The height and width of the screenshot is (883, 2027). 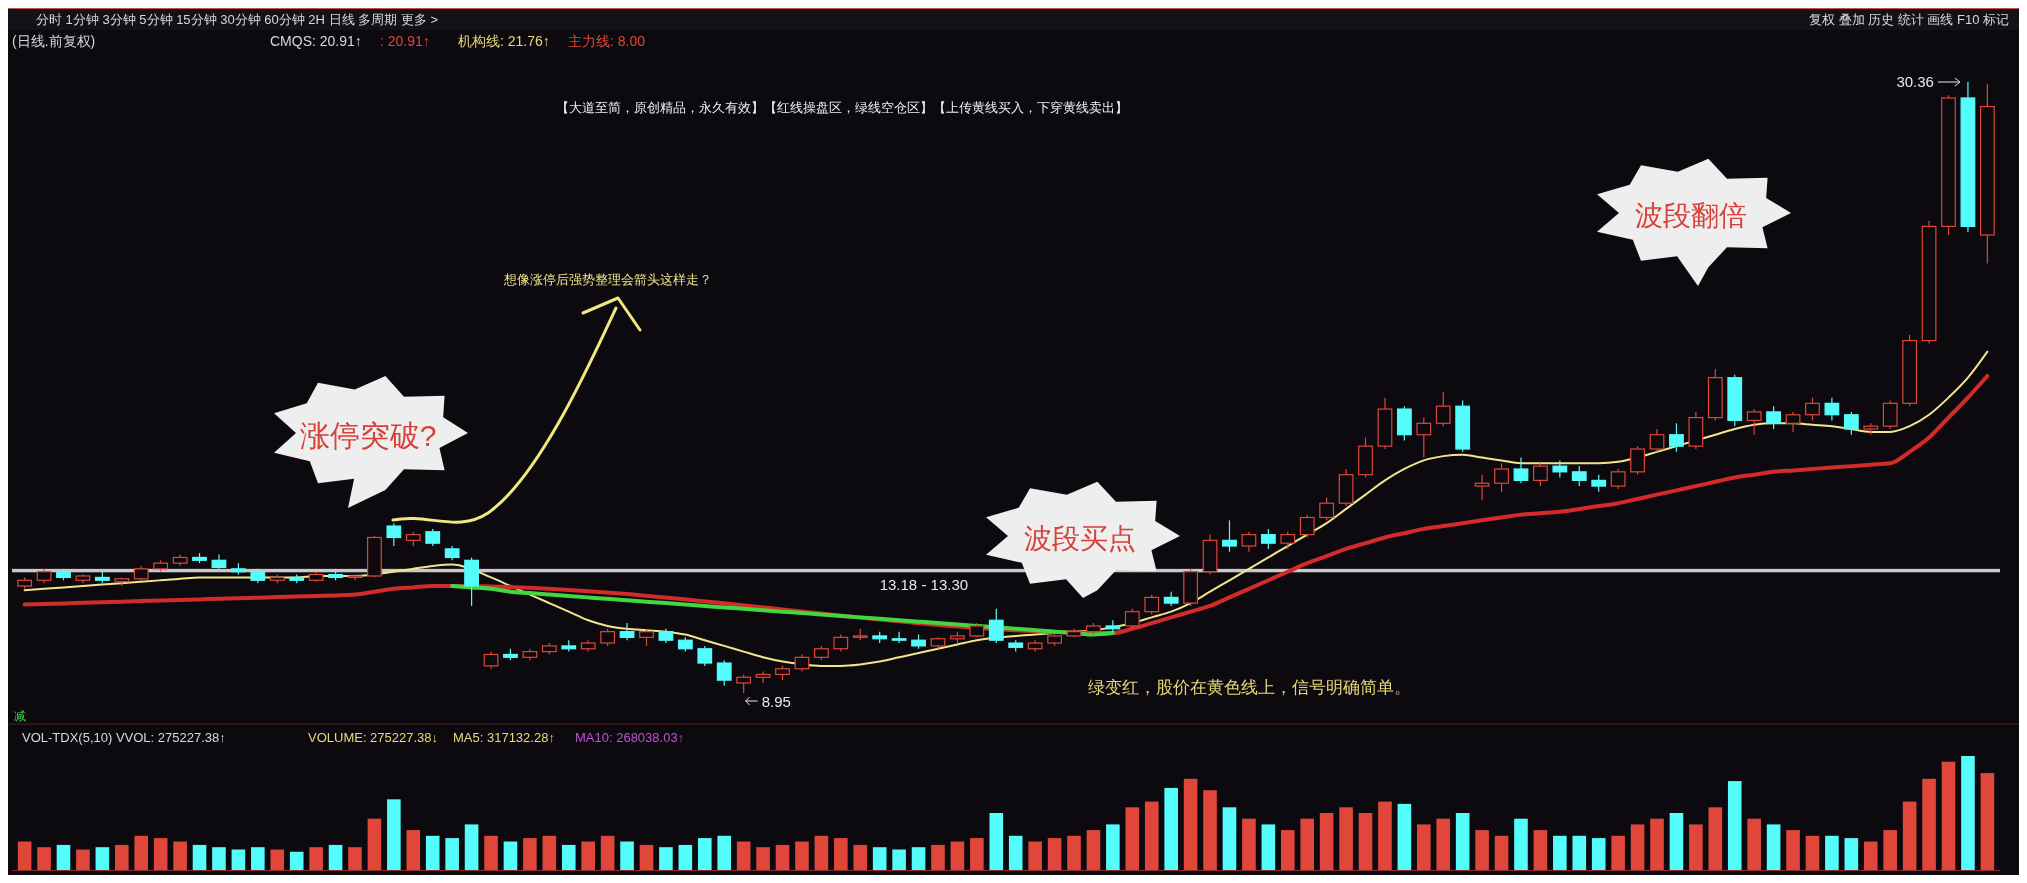 What do you see at coordinates (607, 41) in the screenshot?
I see `text: 主力线: 8.00` at bounding box center [607, 41].